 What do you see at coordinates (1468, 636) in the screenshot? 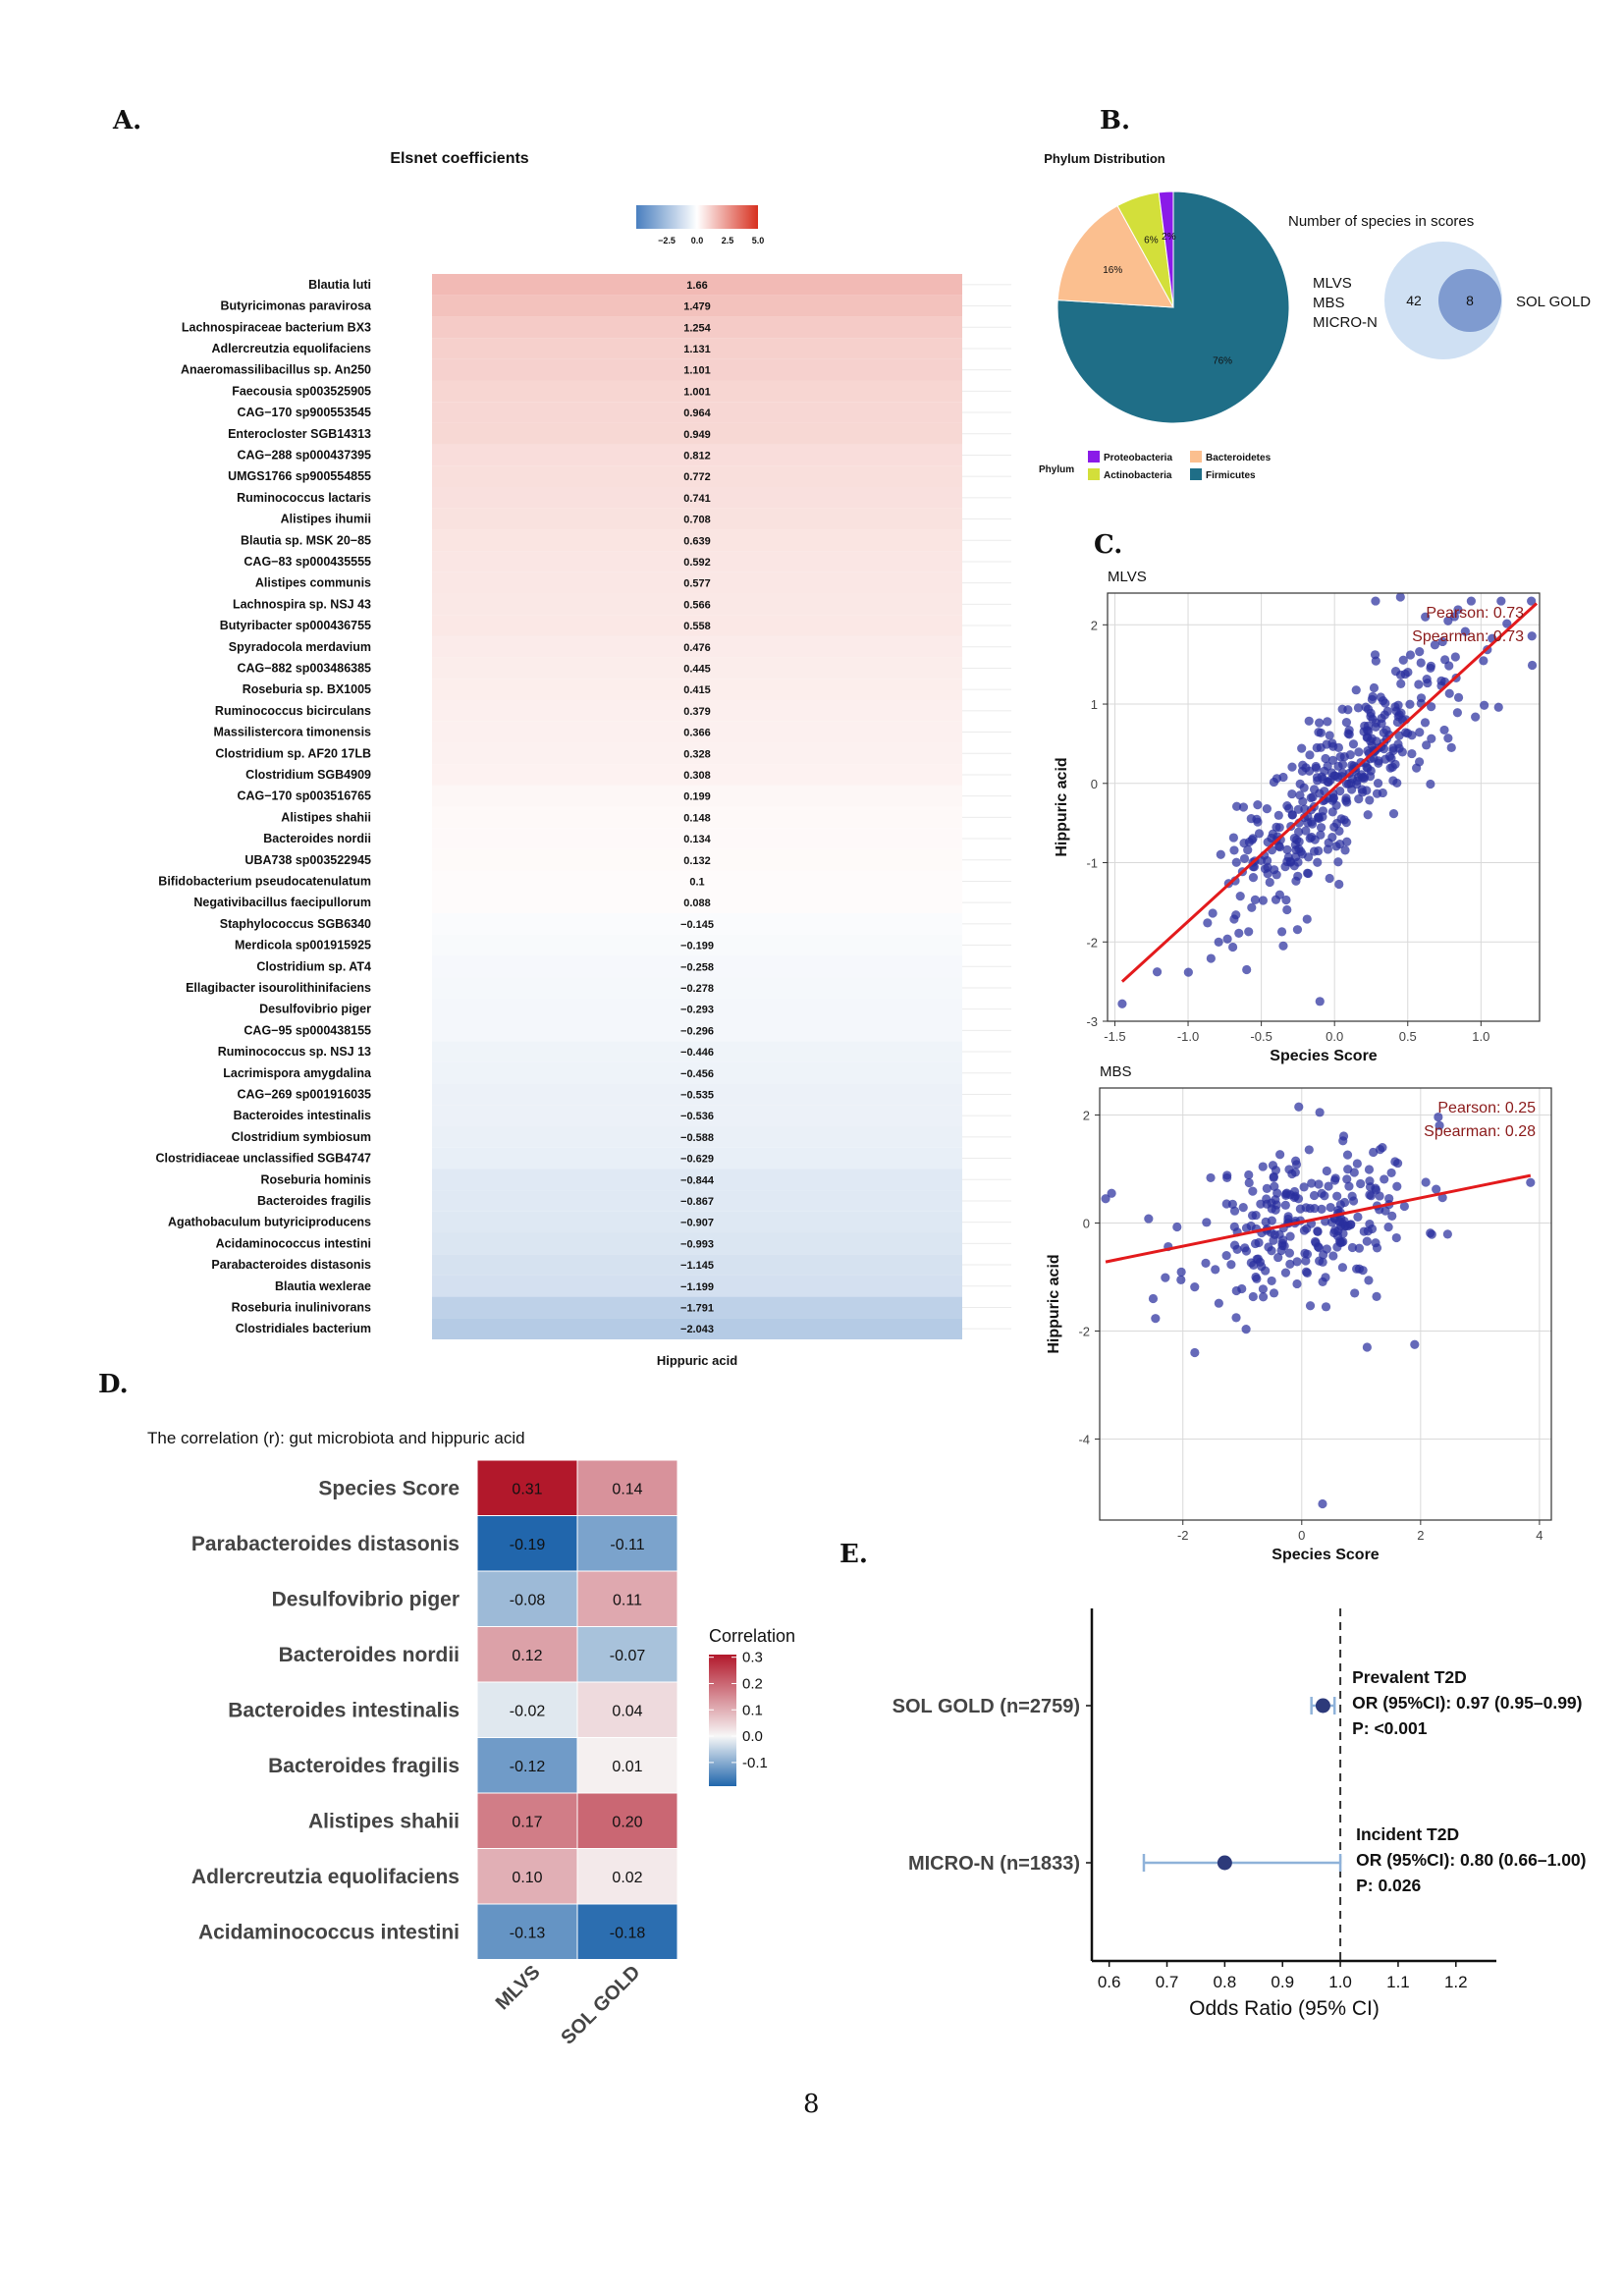
I see `scatter-spearman: Spearman: 0.73` at bounding box center [1468, 636].